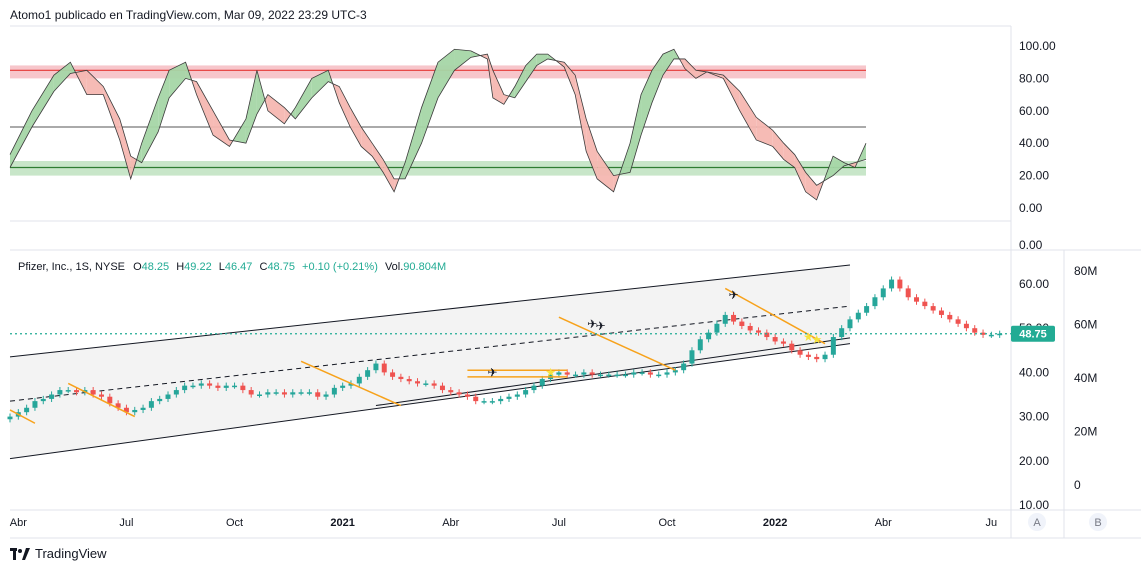  I want to click on author-name: Atomo1, so click(31, 15).